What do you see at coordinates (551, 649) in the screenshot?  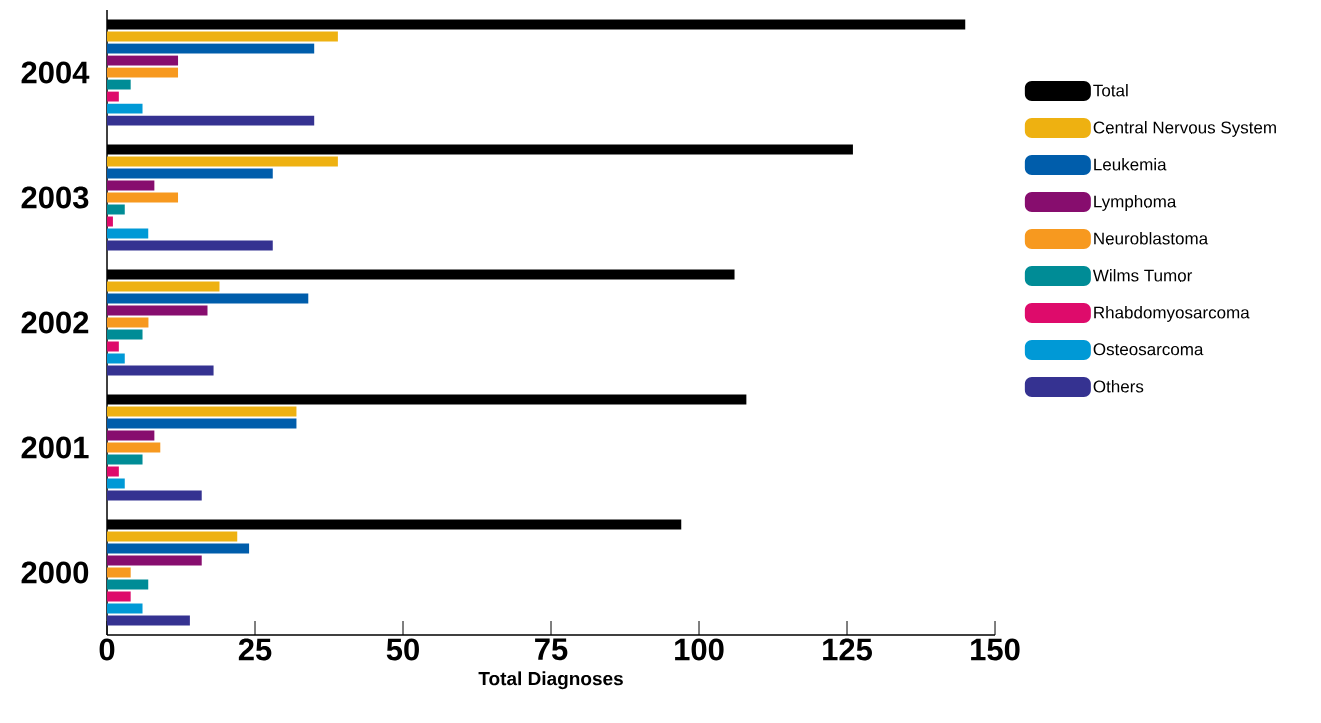 I see `x-tick-label: 75` at bounding box center [551, 649].